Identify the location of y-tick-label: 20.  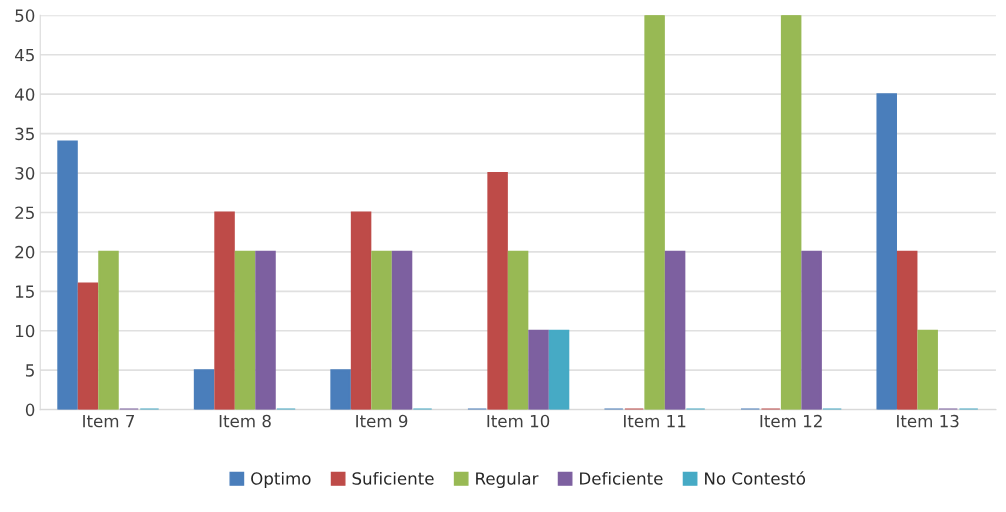
(25, 252).